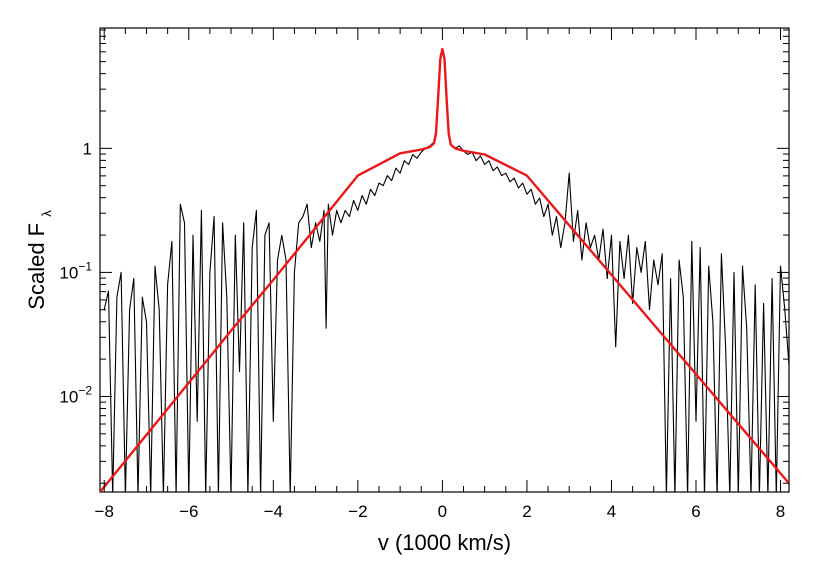 This screenshot has width=830, height=561. I want to click on x-tick-label: −6, so click(188, 511).